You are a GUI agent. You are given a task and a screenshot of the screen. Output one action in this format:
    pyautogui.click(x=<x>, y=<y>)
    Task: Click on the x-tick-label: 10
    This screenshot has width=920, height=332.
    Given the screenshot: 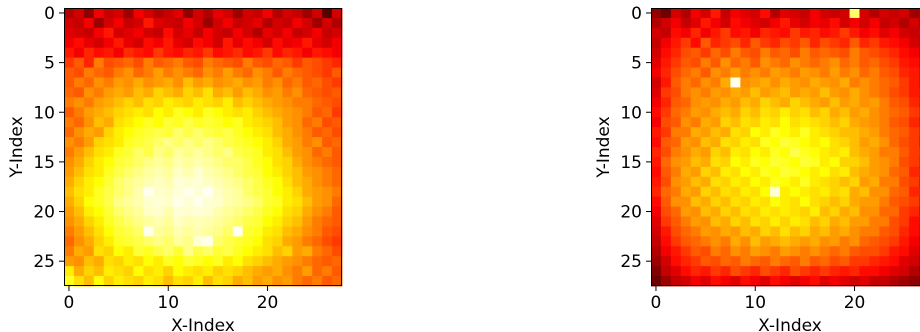 What is the action you would take?
    pyautogui.click(x=168, y=303)
    